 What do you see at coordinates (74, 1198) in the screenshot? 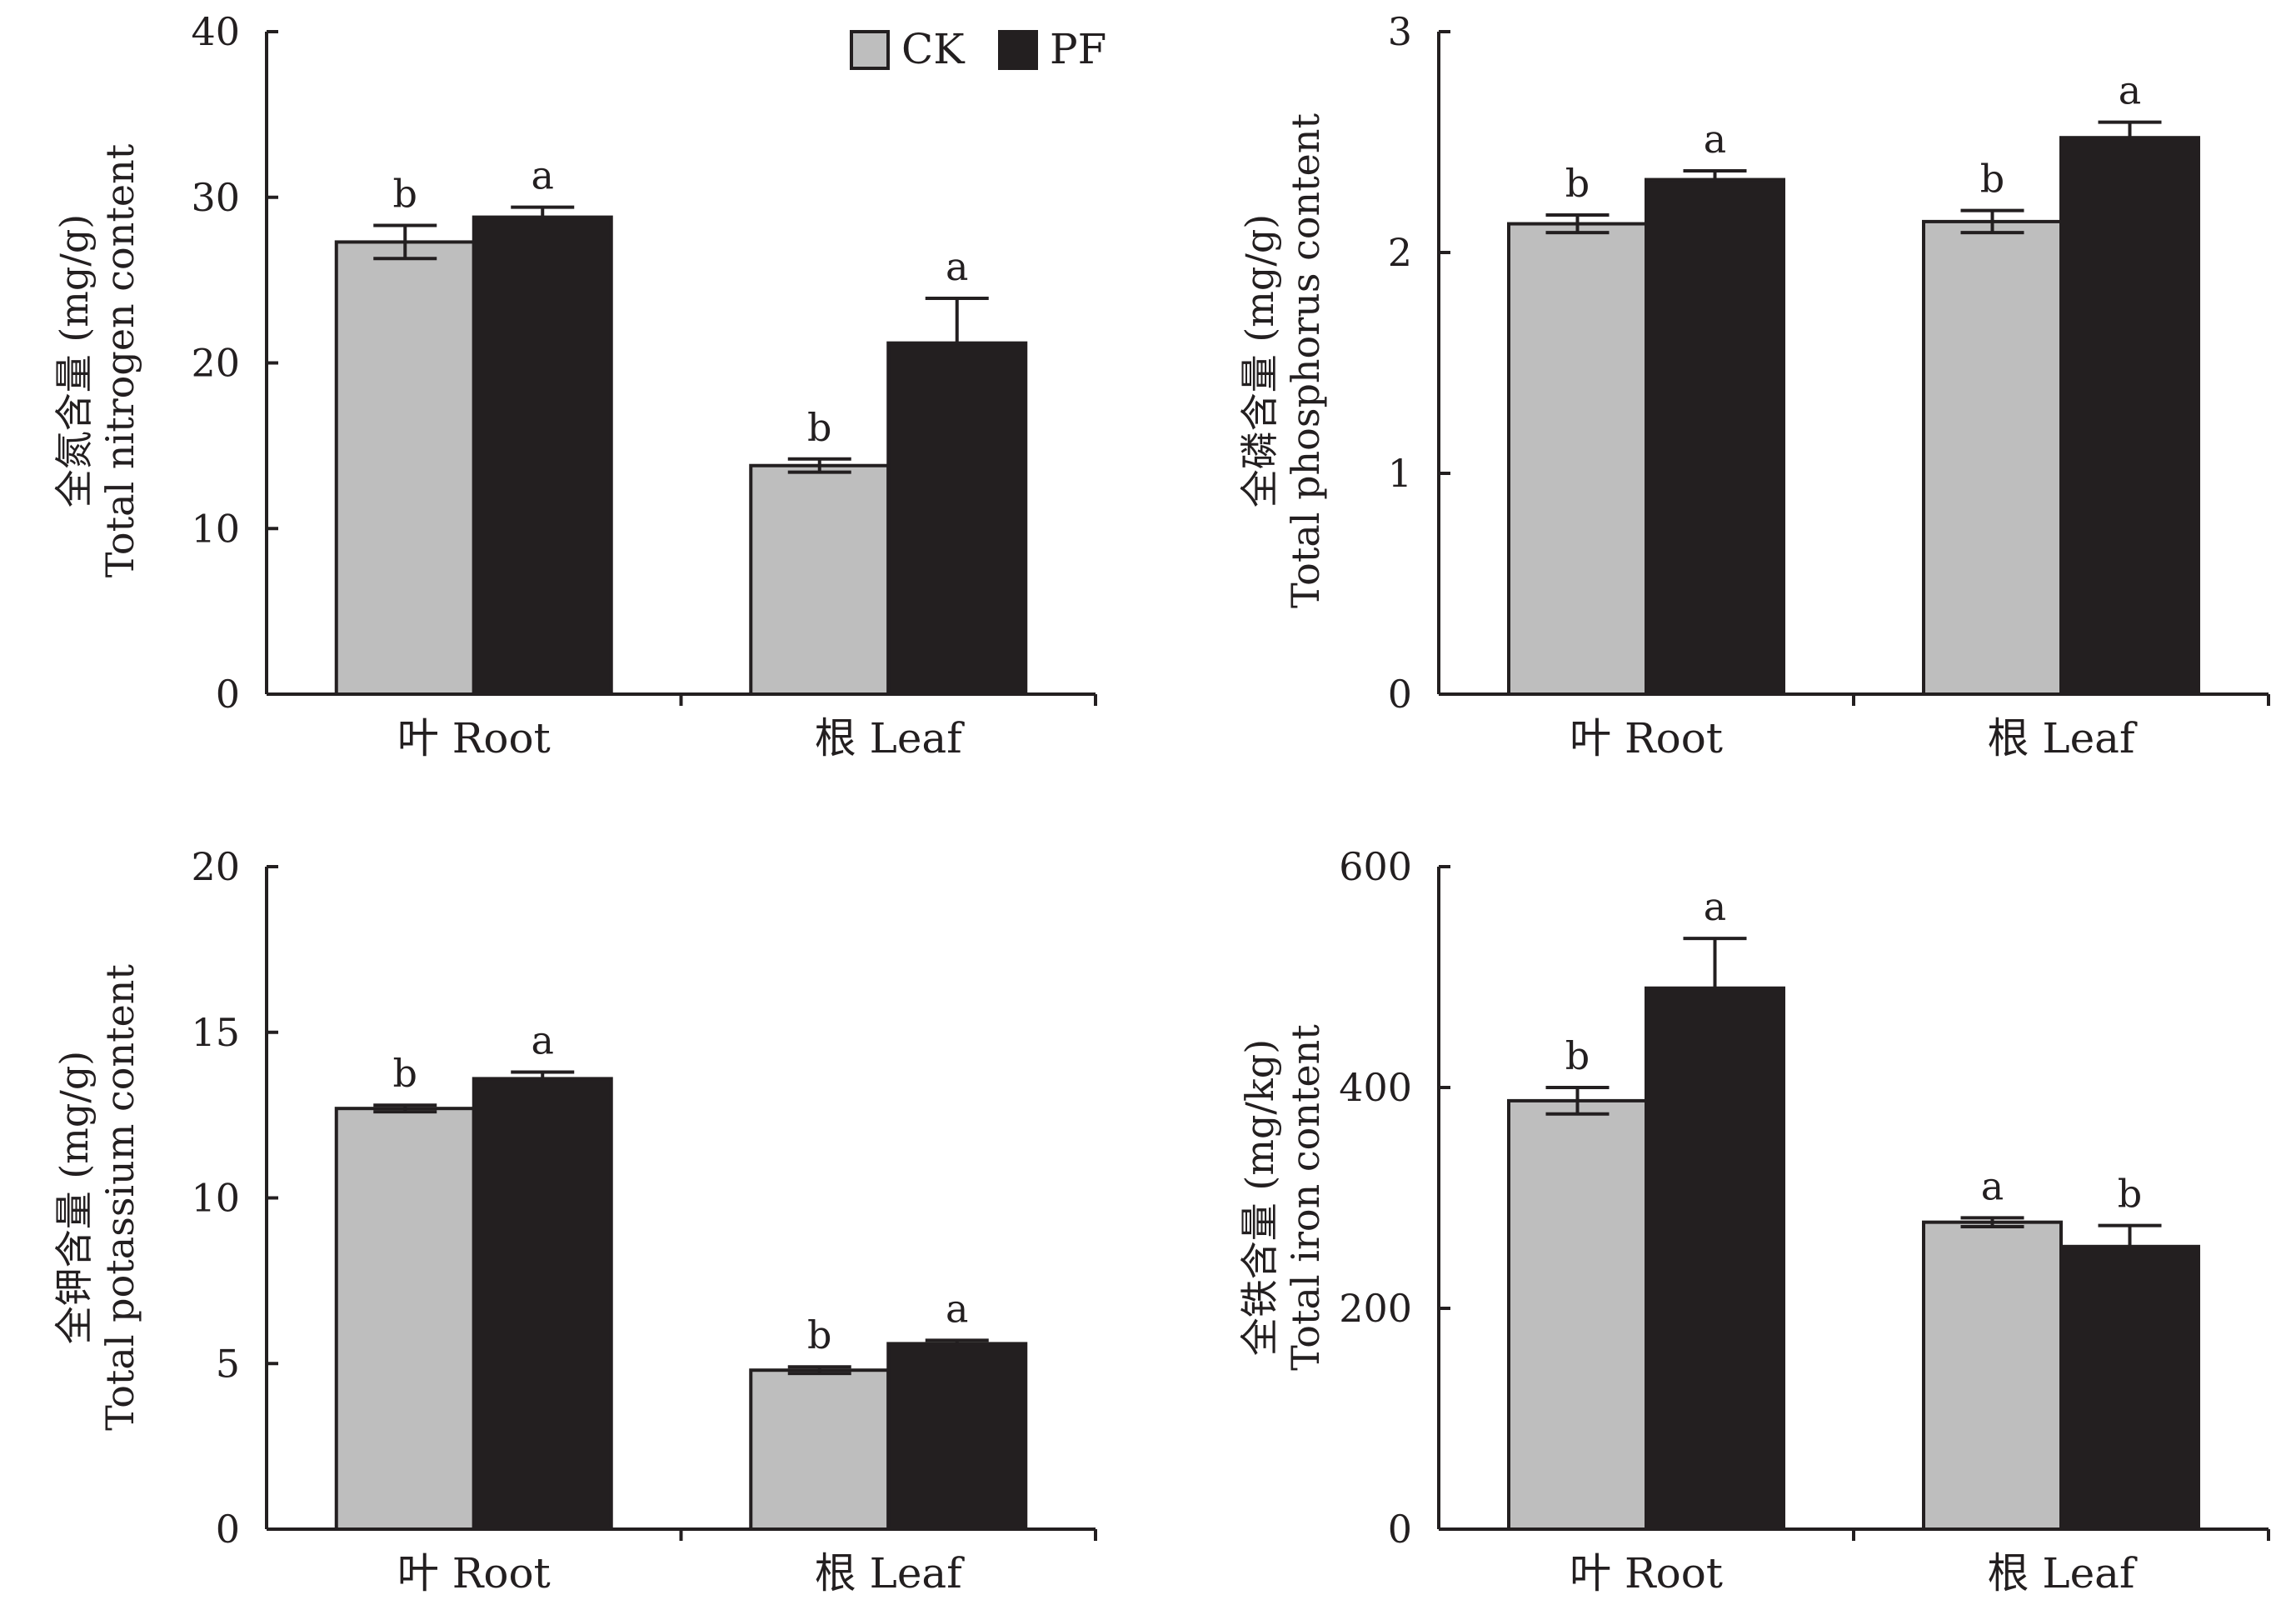
I see `y-axis-title-cn: 全钾含量 (mg/g)` at bounding box center [74, 1198].